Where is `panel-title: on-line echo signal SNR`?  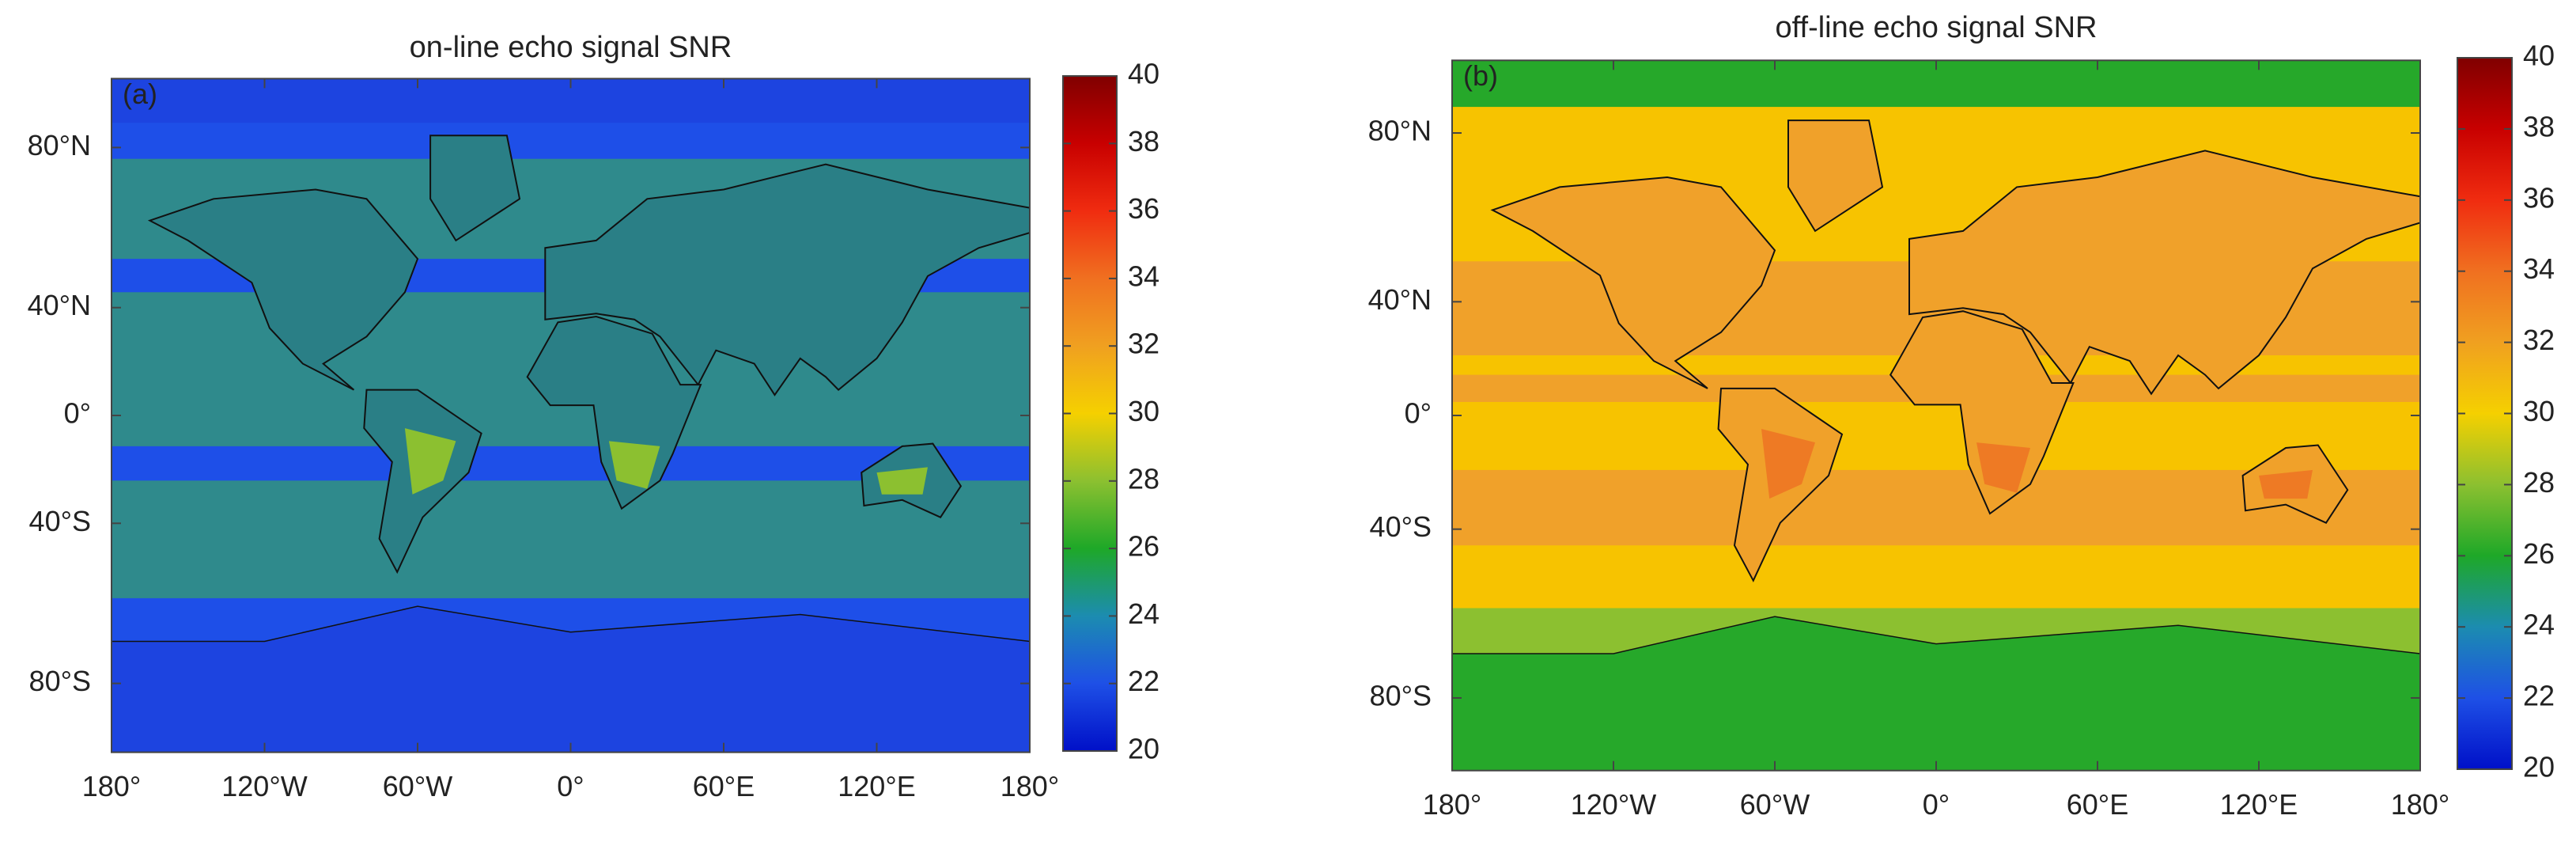 panel-title: on-line echo signal SNR is located at coordinates (571, 47).